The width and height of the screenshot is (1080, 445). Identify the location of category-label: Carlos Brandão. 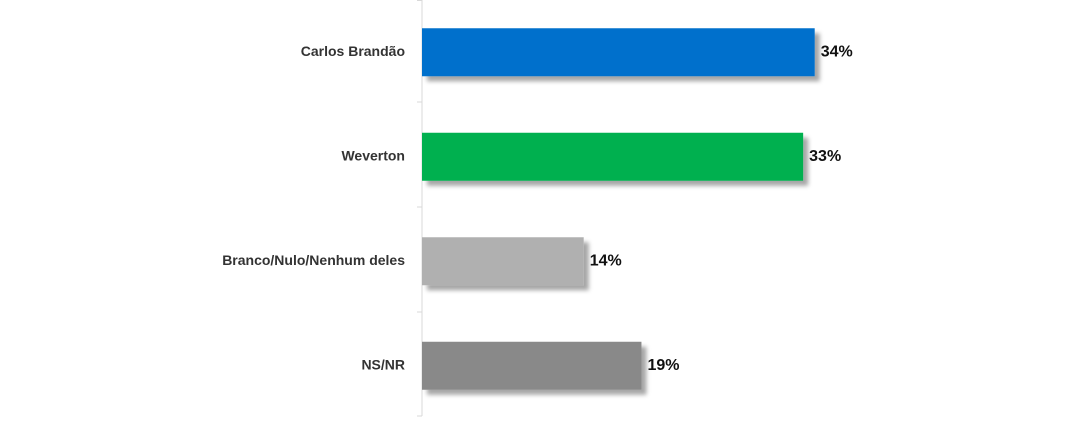
(353, 51).